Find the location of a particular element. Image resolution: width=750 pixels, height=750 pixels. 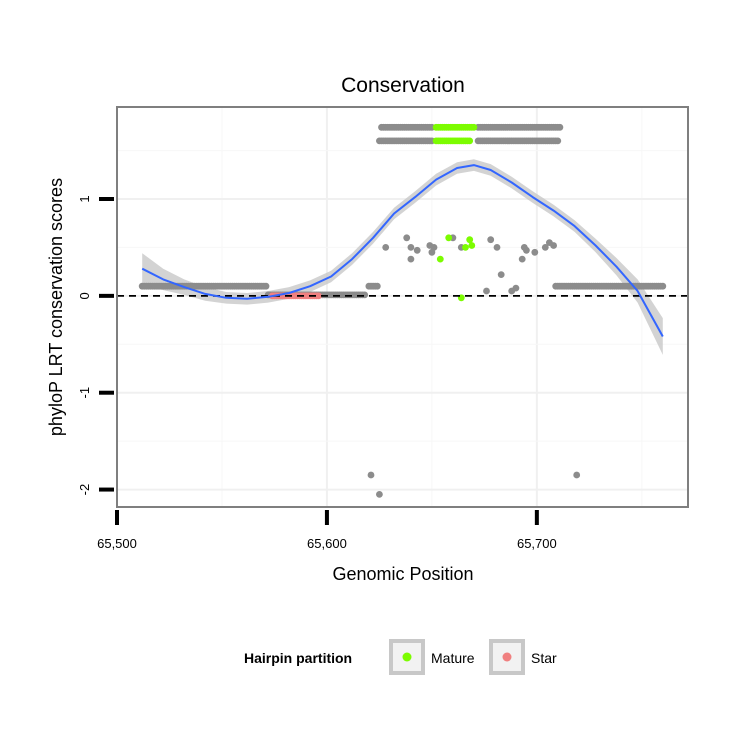

legend-swatch-mature is located at coordinates (407, 657).